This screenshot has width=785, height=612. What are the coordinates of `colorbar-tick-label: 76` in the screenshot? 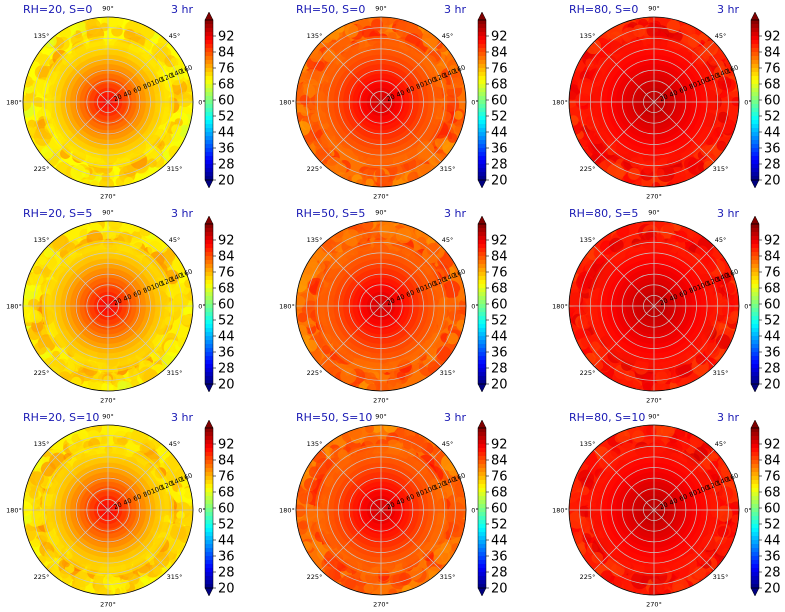 It's located at (226, 477).